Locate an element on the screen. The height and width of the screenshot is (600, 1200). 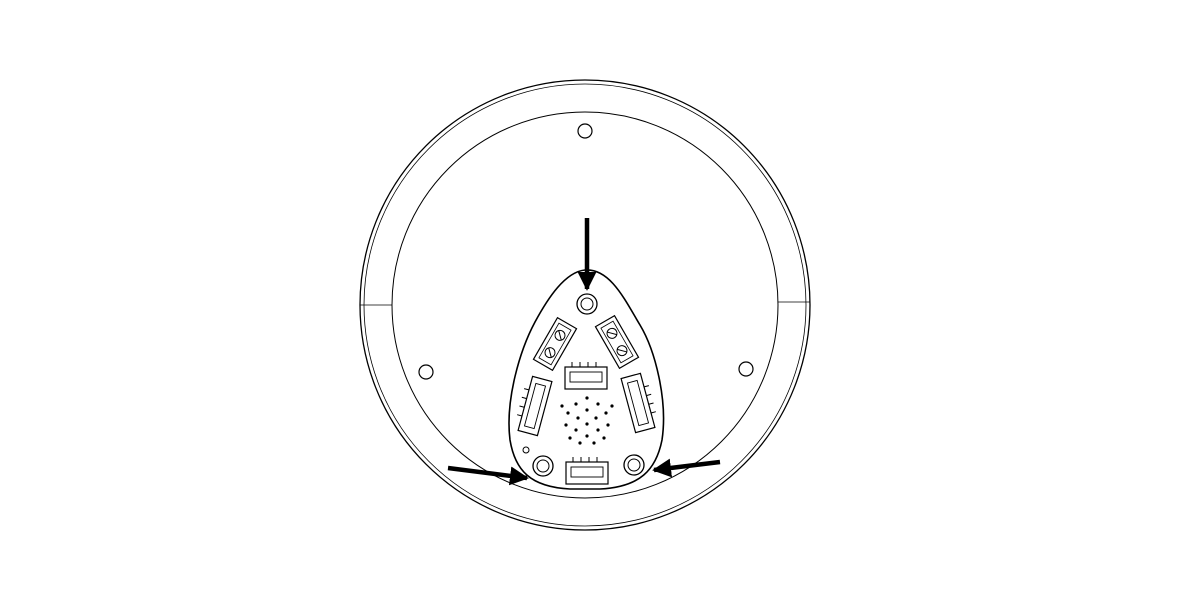
board-mount-hole-top is located at coordinates (587, 304).